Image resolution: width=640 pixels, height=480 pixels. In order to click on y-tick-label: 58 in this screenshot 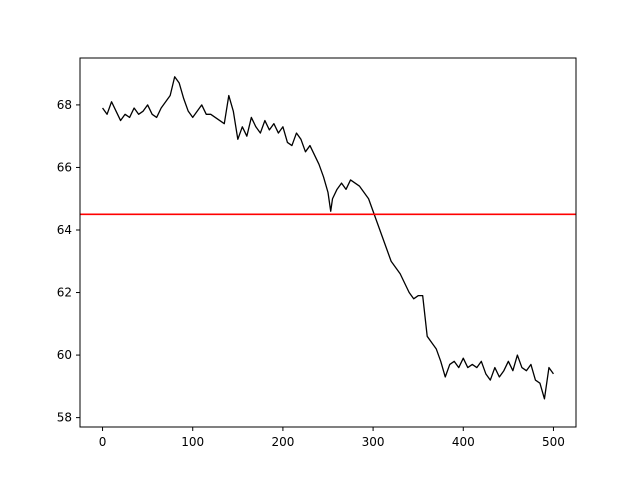, I will do `click(64, 418)`.